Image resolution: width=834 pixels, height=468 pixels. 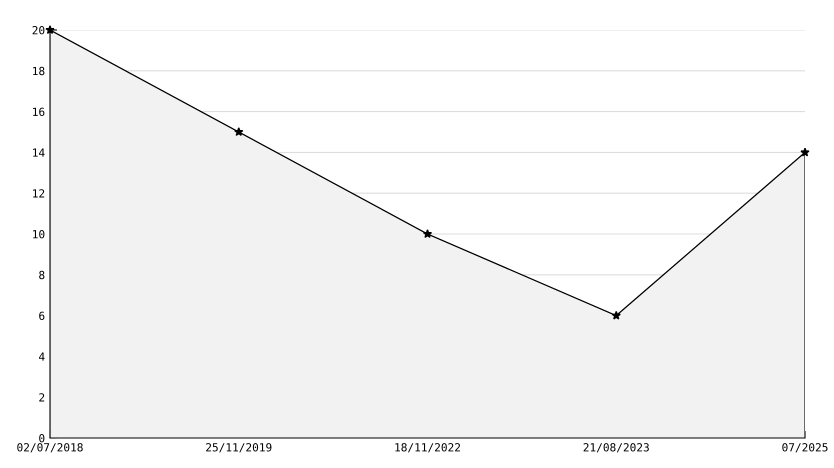 What do you see at coordinates (38, 112) in the screenshot?
I see `y-tick-label: 16` at bounding box center [38, 112].